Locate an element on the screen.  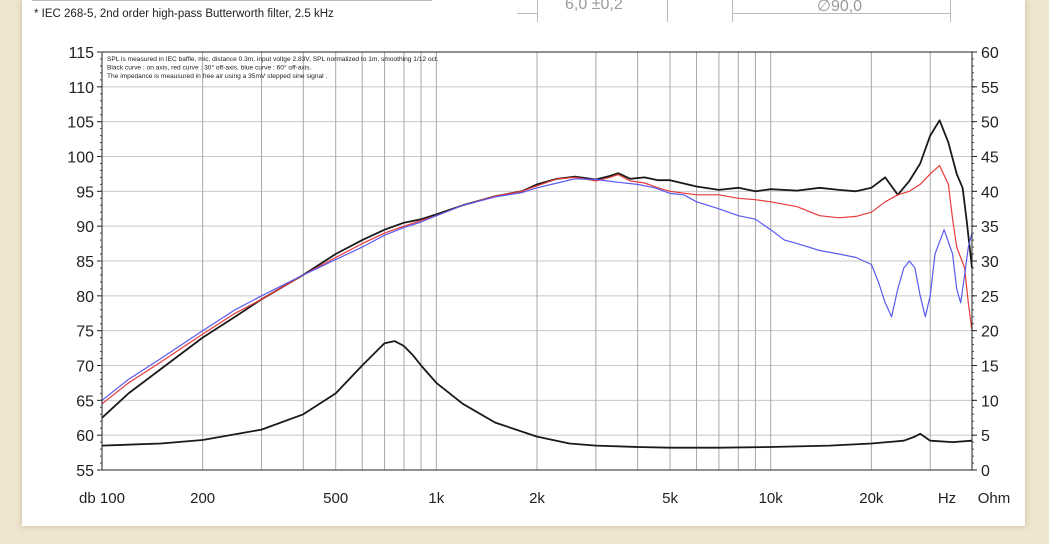
y2-tick-label: 0 is located at coordinates (985, 471).